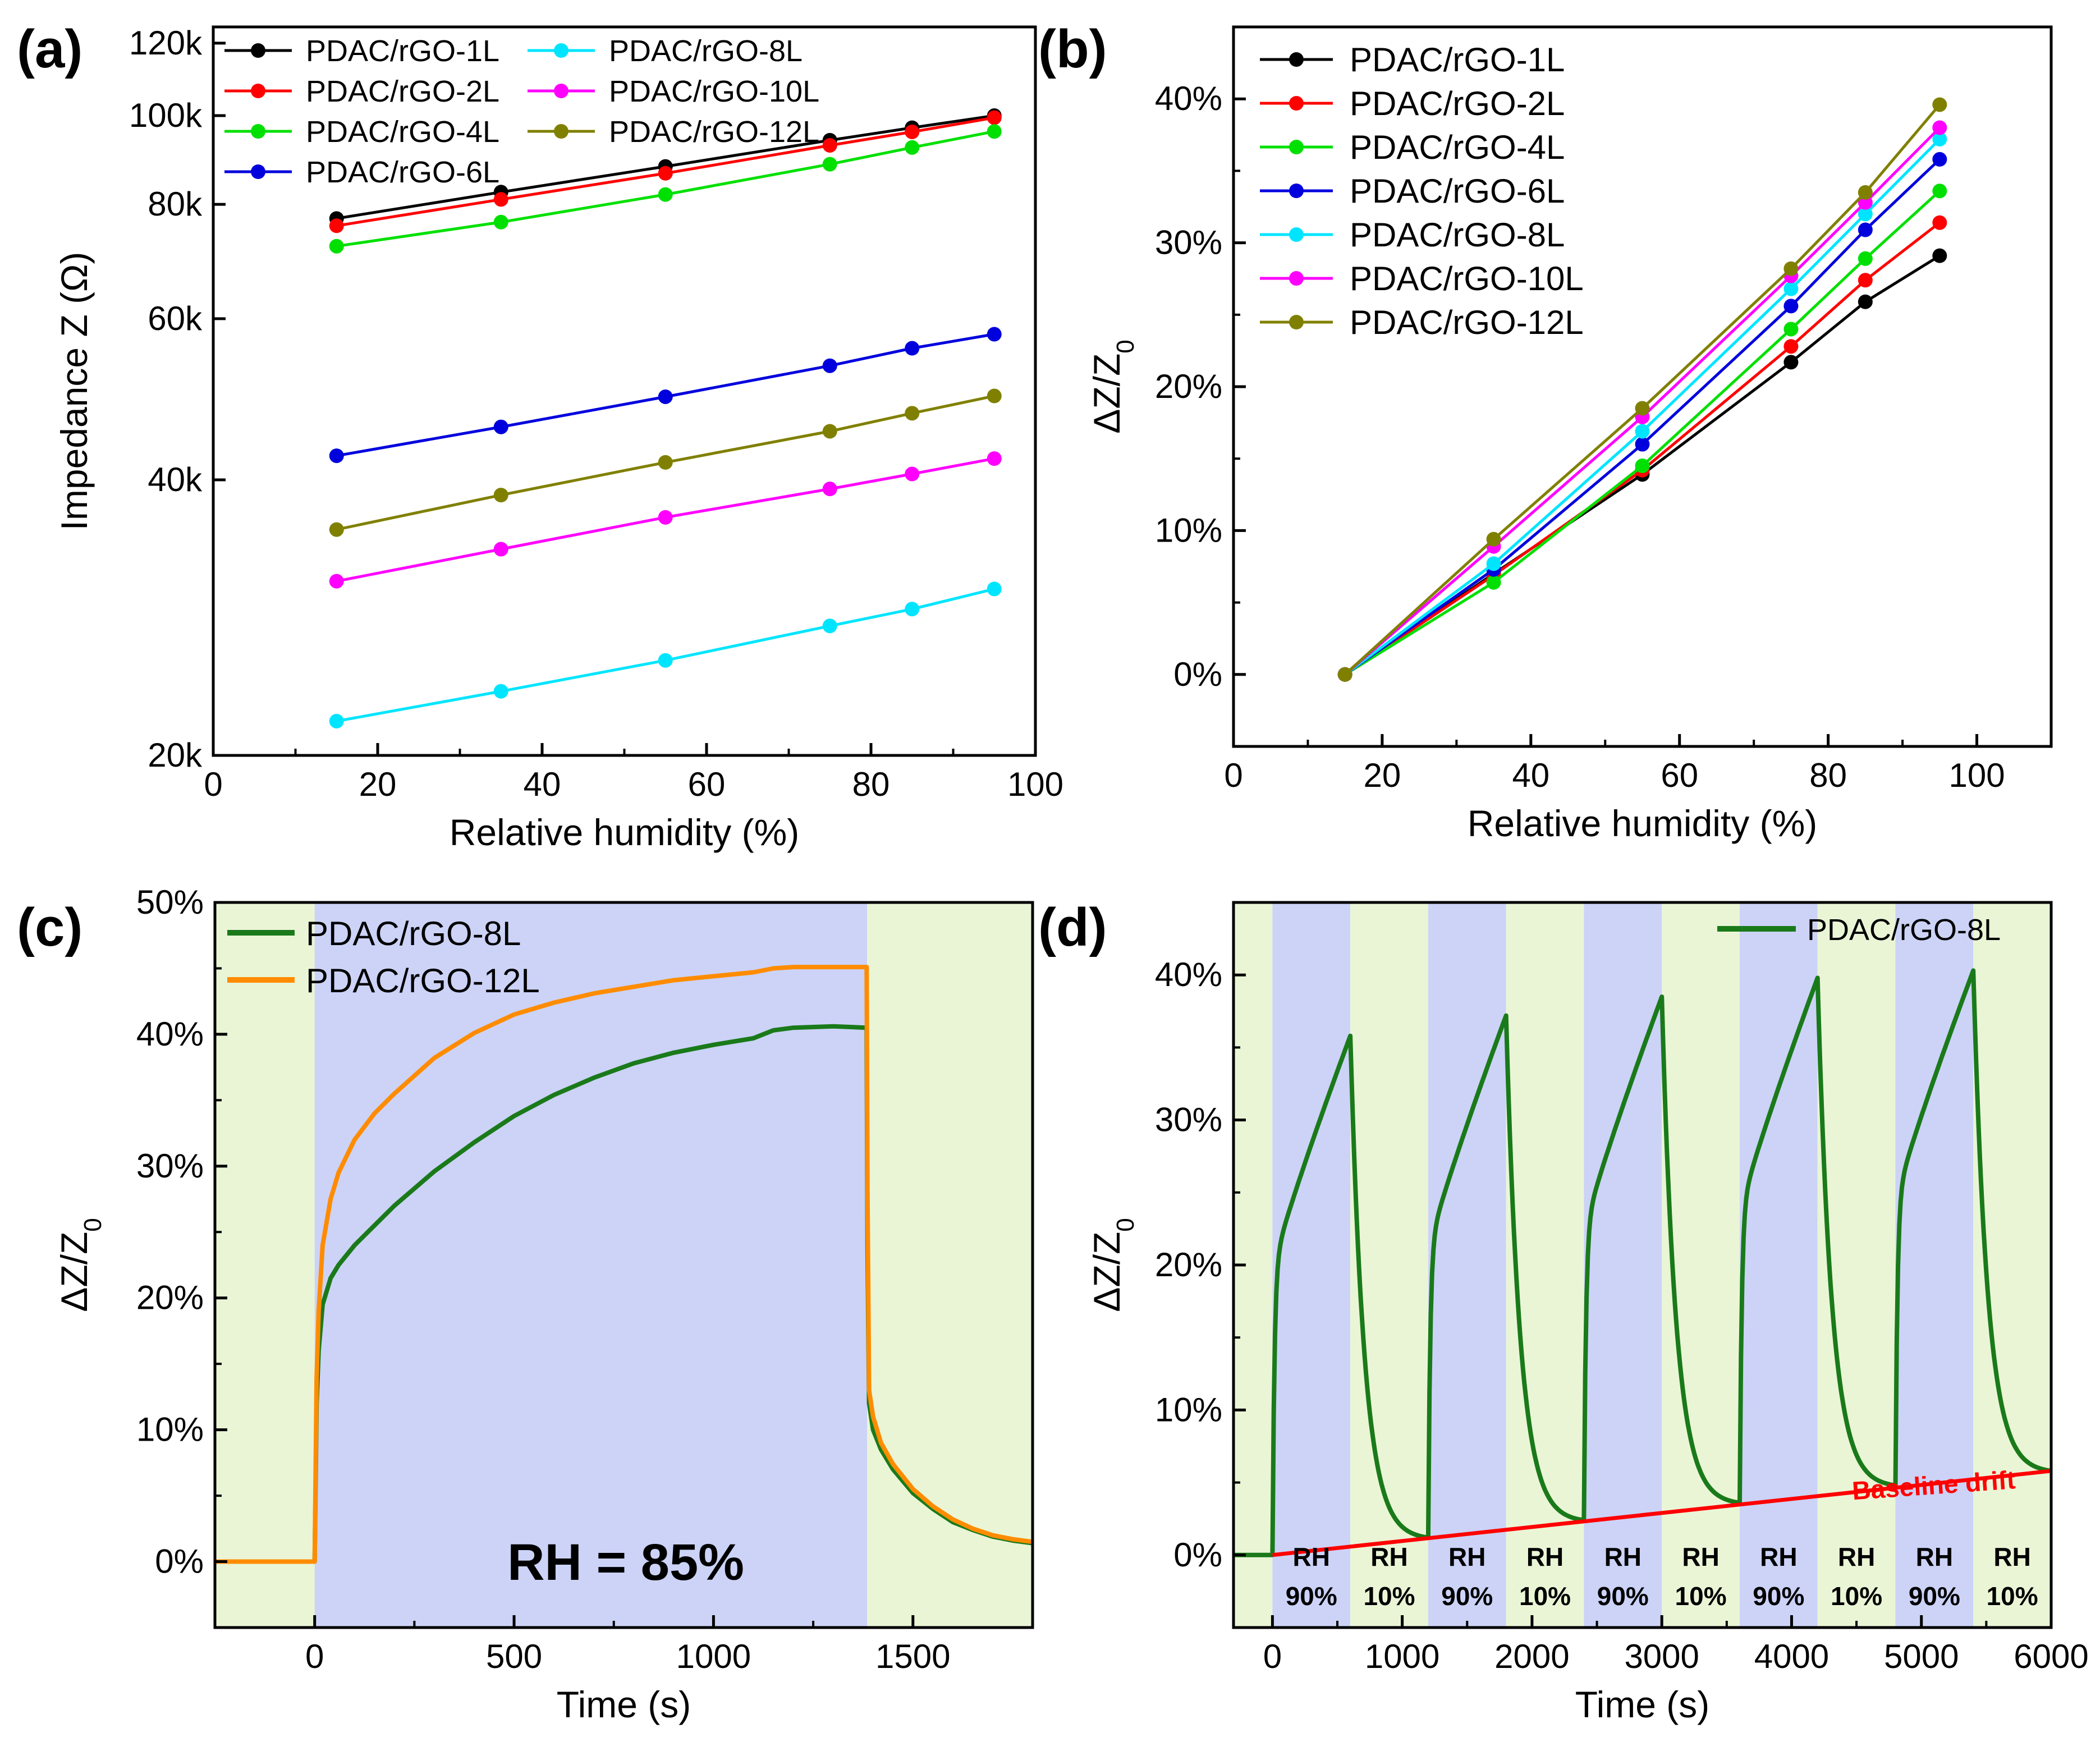 Image resolution: width=2100 pixels, height=1751 pixels. What do you see at coordinates (706, 51) in the screenshot?
I see `legend-label: PDAC/rGO-8L` at bounding box center [706, 51].